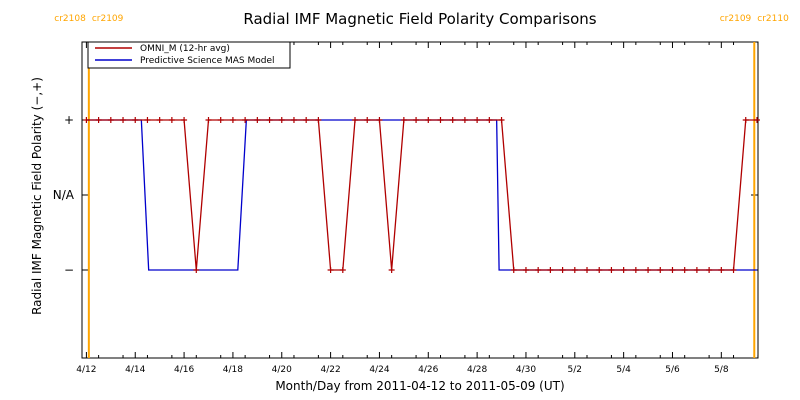  What do you see at coordinates (86, 370) in the screenshot?
I see `x-tick-label: 4/12` at bounding box center [86, 370].